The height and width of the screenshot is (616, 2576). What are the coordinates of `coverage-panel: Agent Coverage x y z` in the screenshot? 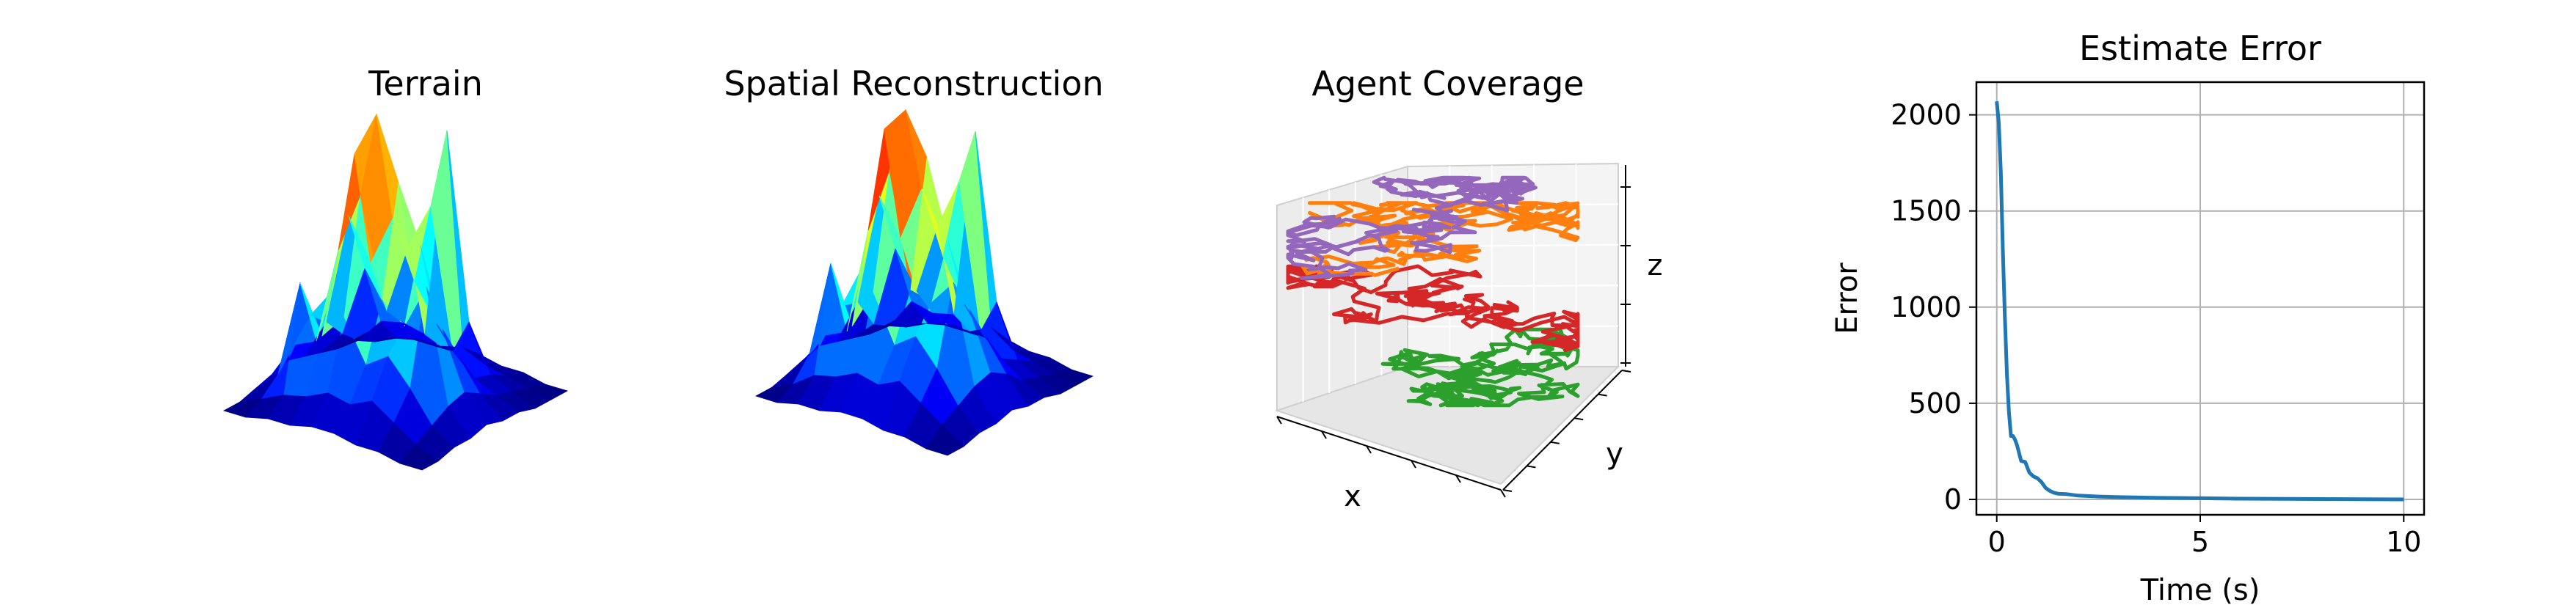 It's located at (1468, 288).